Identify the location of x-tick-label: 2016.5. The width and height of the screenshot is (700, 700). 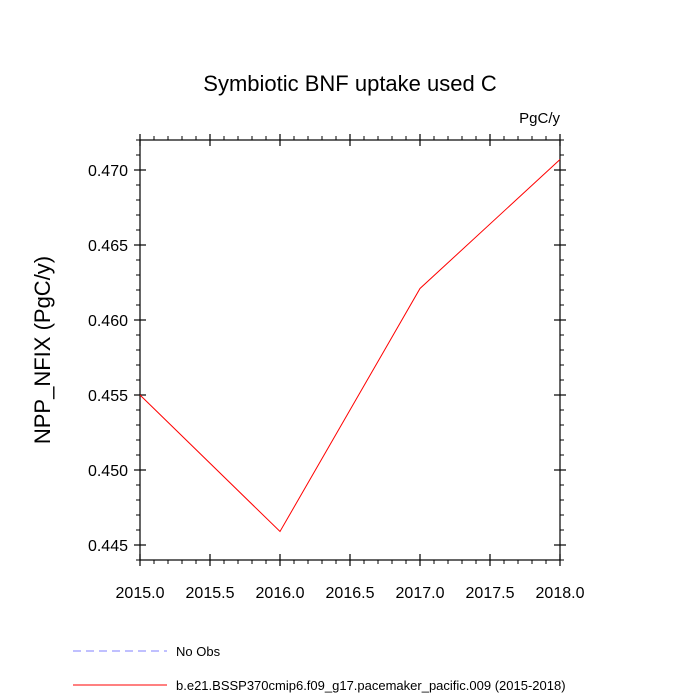
(350, 593).